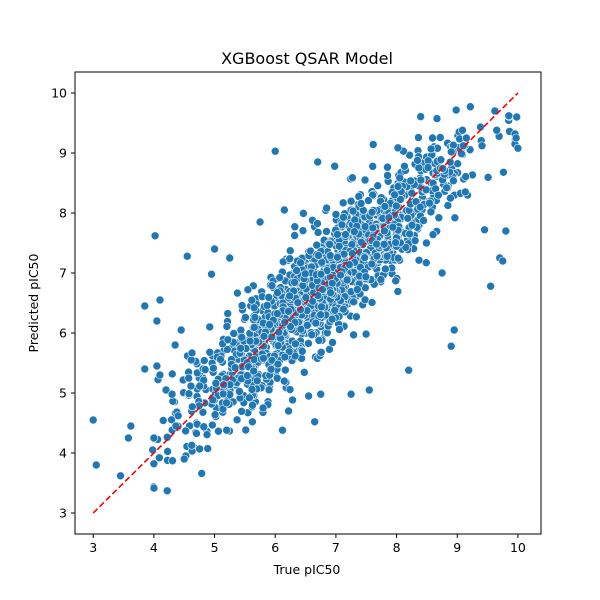 The height and width of the screenshot is (600, 600). What do you see at coordinates (518, 547) in the screenshot?
I see `x-tick-label: 10` at bounding box center [518, 547].